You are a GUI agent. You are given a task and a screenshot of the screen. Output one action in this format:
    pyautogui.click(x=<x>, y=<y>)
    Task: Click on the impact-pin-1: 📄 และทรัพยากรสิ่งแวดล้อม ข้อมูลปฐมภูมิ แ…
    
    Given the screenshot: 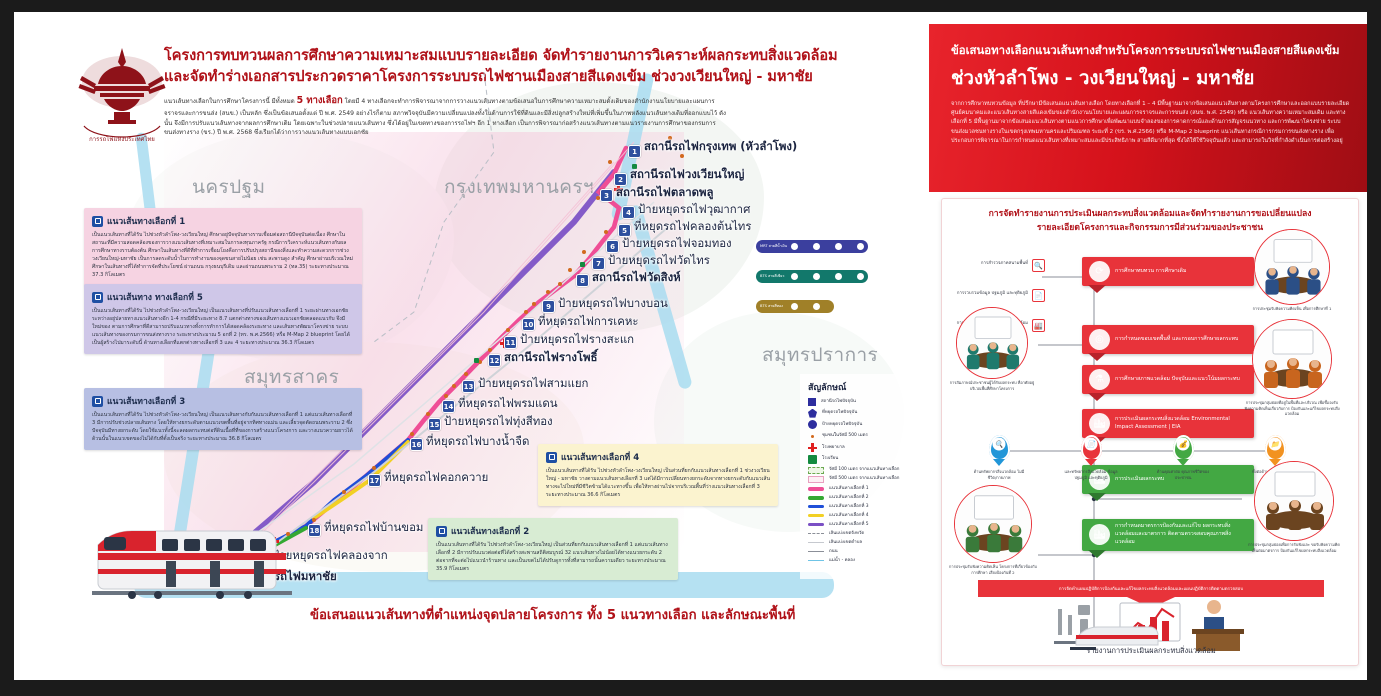 What is the action you would take?
    pyautogui.click(x=1091, y=457)
    